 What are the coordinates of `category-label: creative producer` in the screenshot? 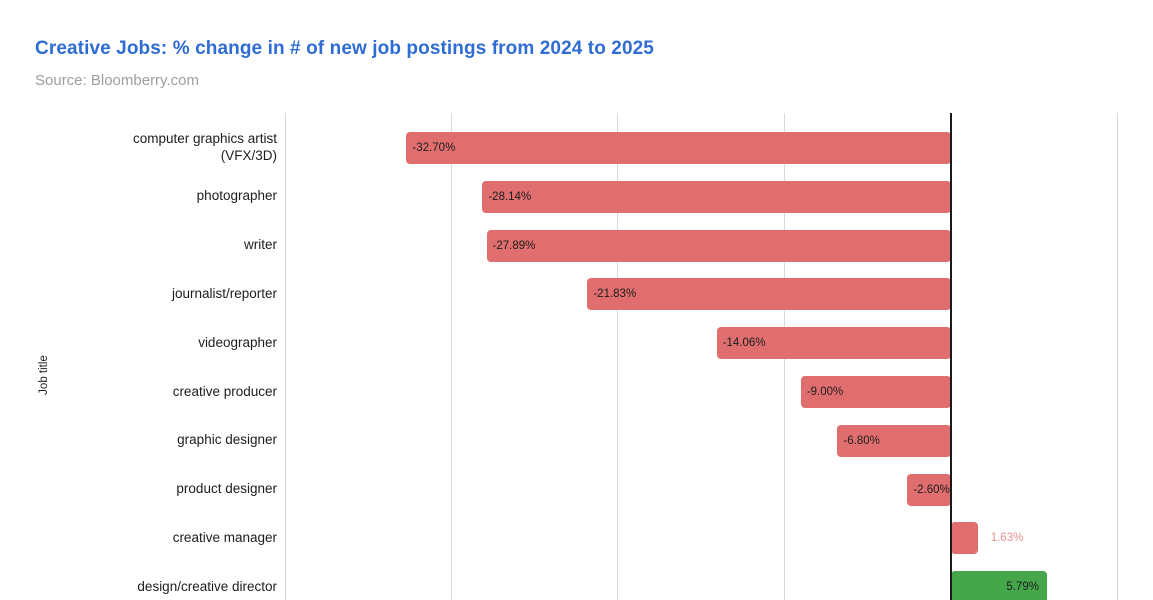 It's located at (224, 391).